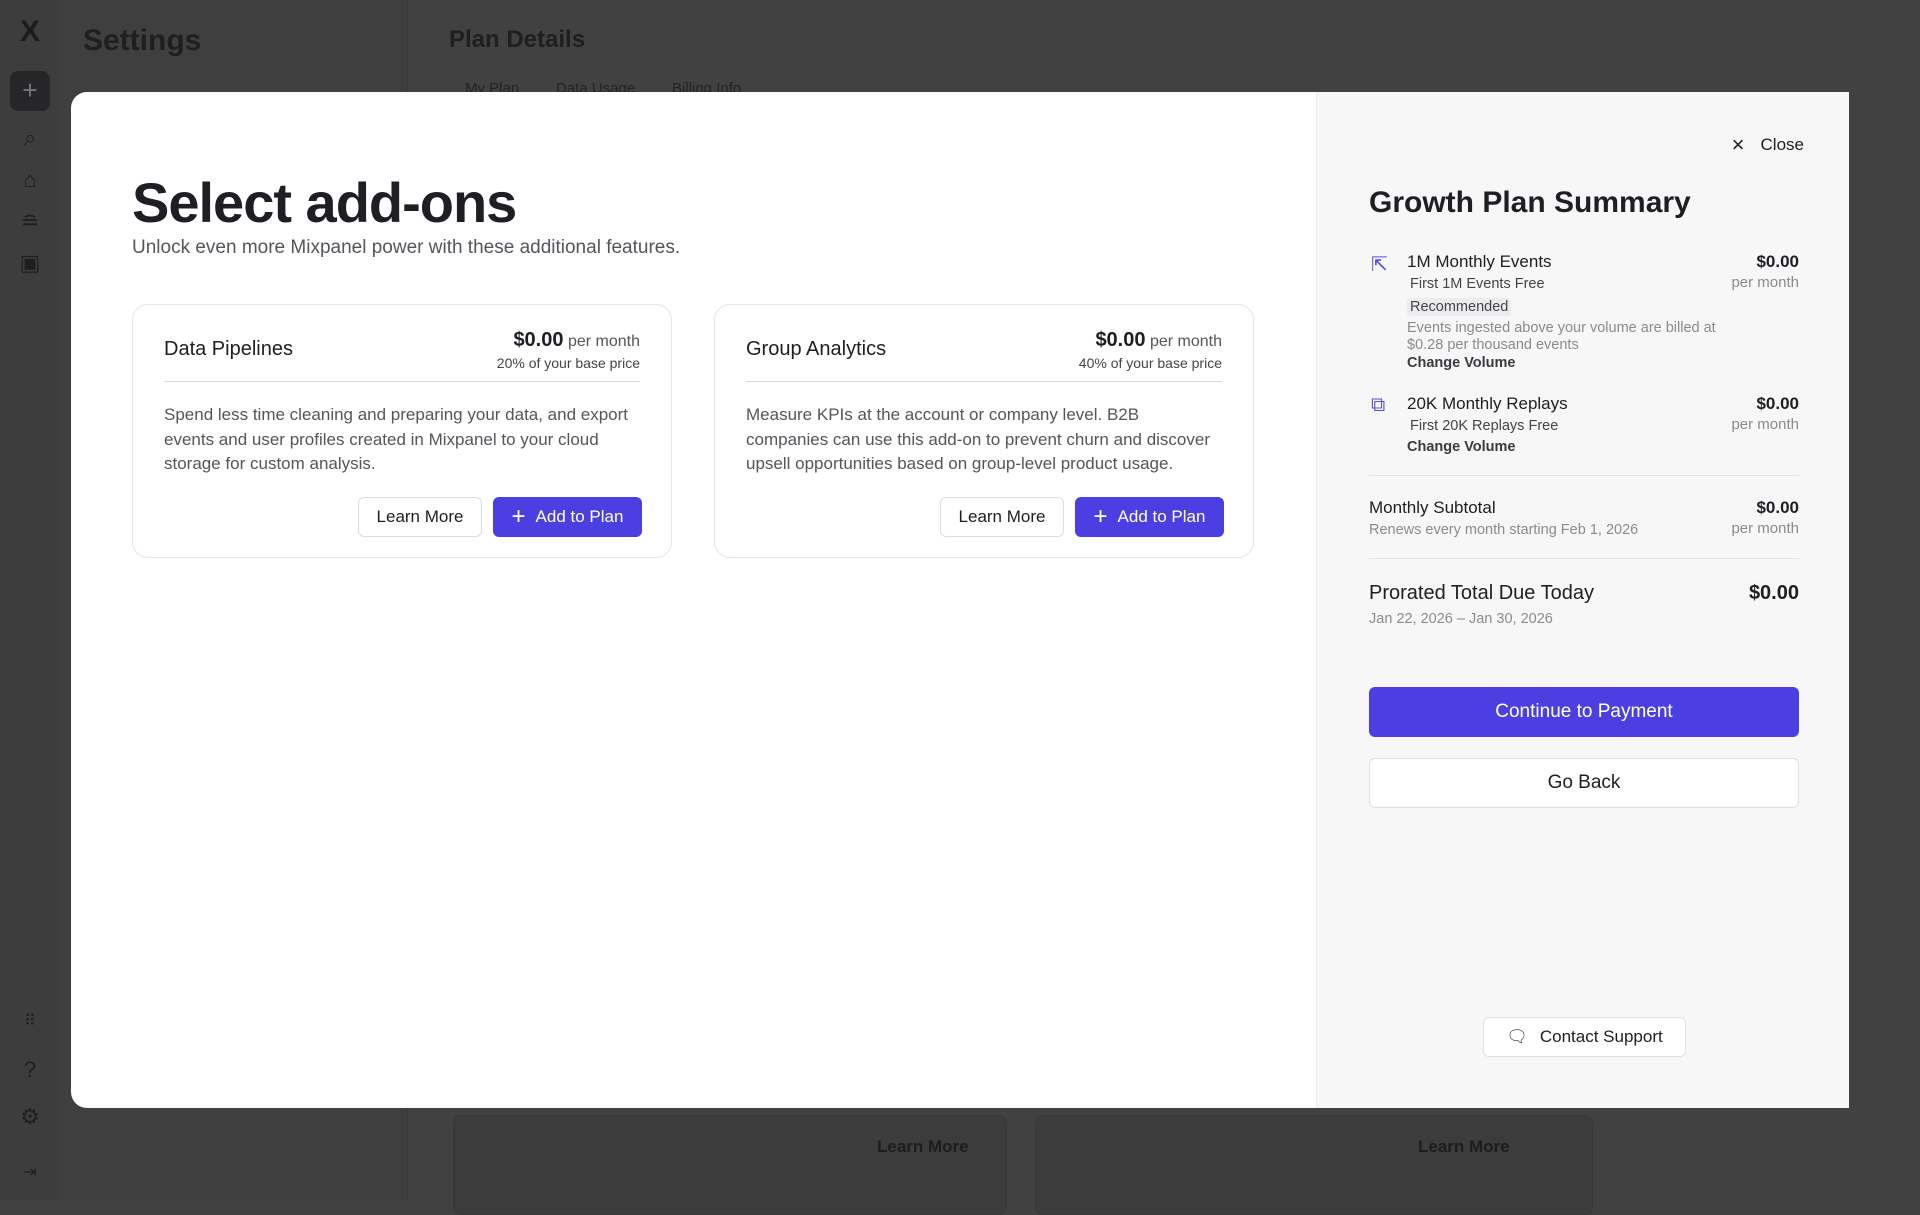 The width and height of the screenshot is (1920, 1215). Describe the element at coordinates (1584, 712) in the screenshot. I see `continue-to-payment-button: Continue to Payment` at that location.